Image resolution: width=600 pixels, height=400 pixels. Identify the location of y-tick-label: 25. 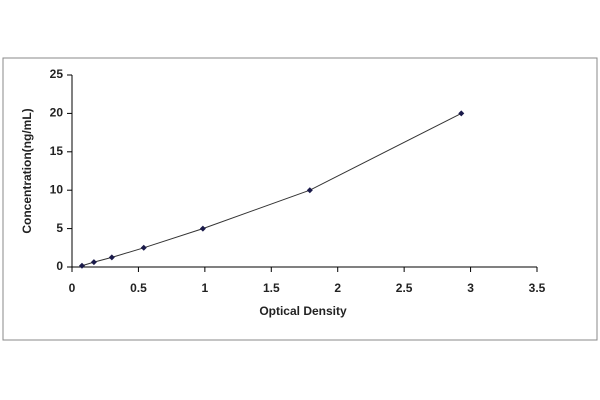
(57, 74).